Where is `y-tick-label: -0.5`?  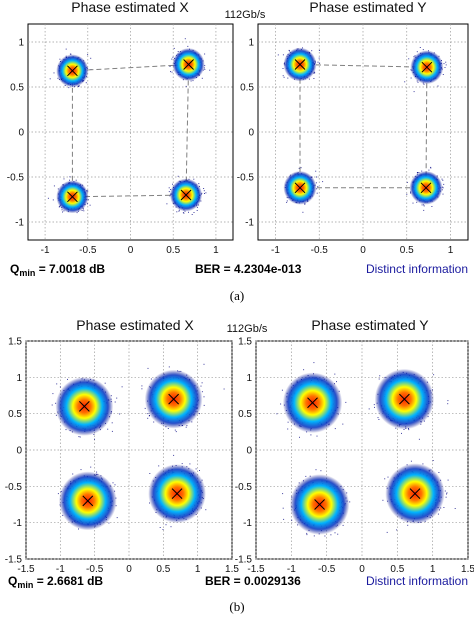
y-tick-label: -0.5 is located at coordinates (246, 178).